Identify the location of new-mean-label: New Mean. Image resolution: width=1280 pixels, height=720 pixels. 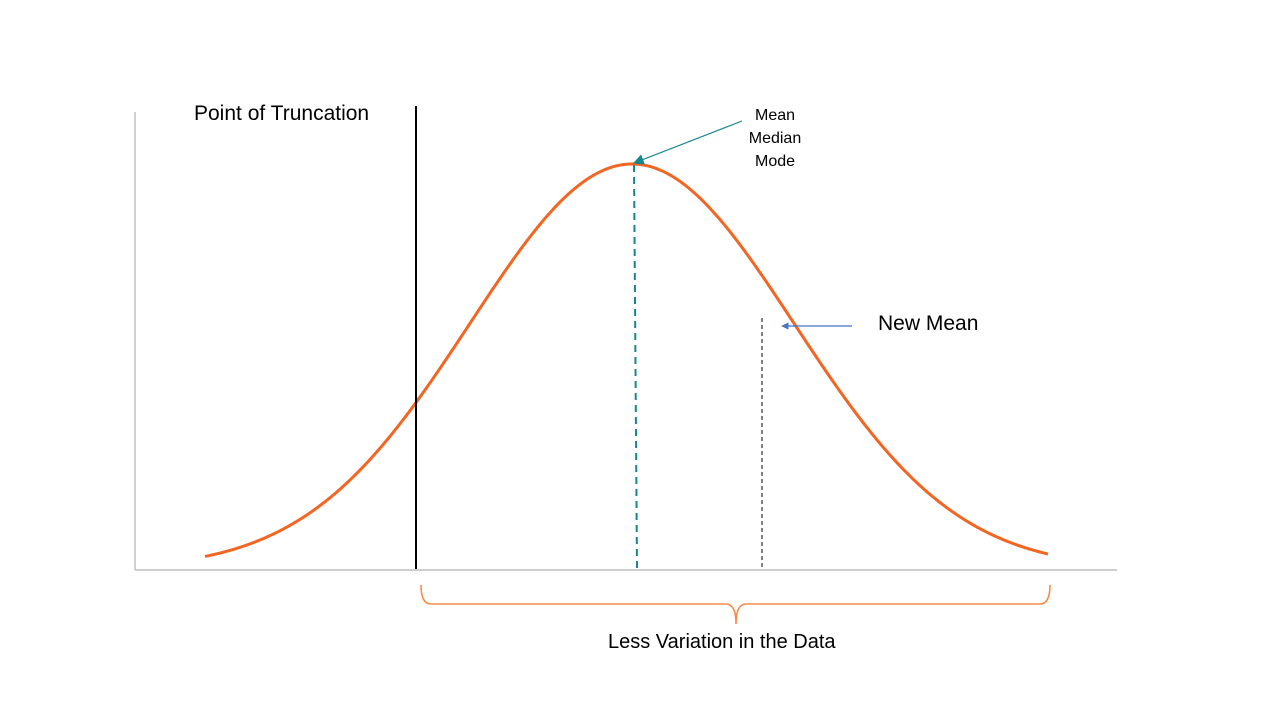
(928, 323).